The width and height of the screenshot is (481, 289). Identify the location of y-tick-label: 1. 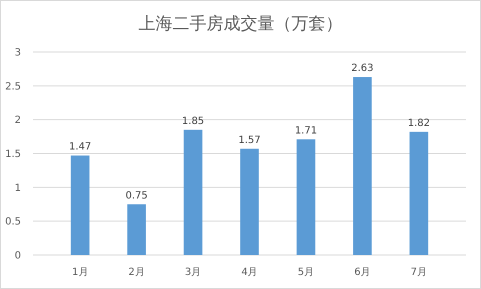
(17, 188).